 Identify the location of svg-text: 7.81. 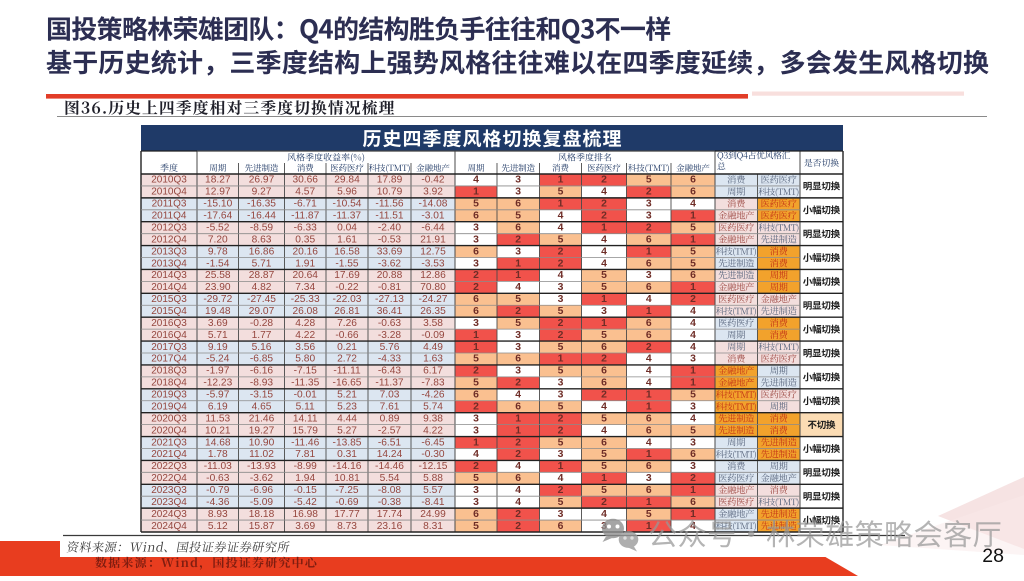
(305, 454).